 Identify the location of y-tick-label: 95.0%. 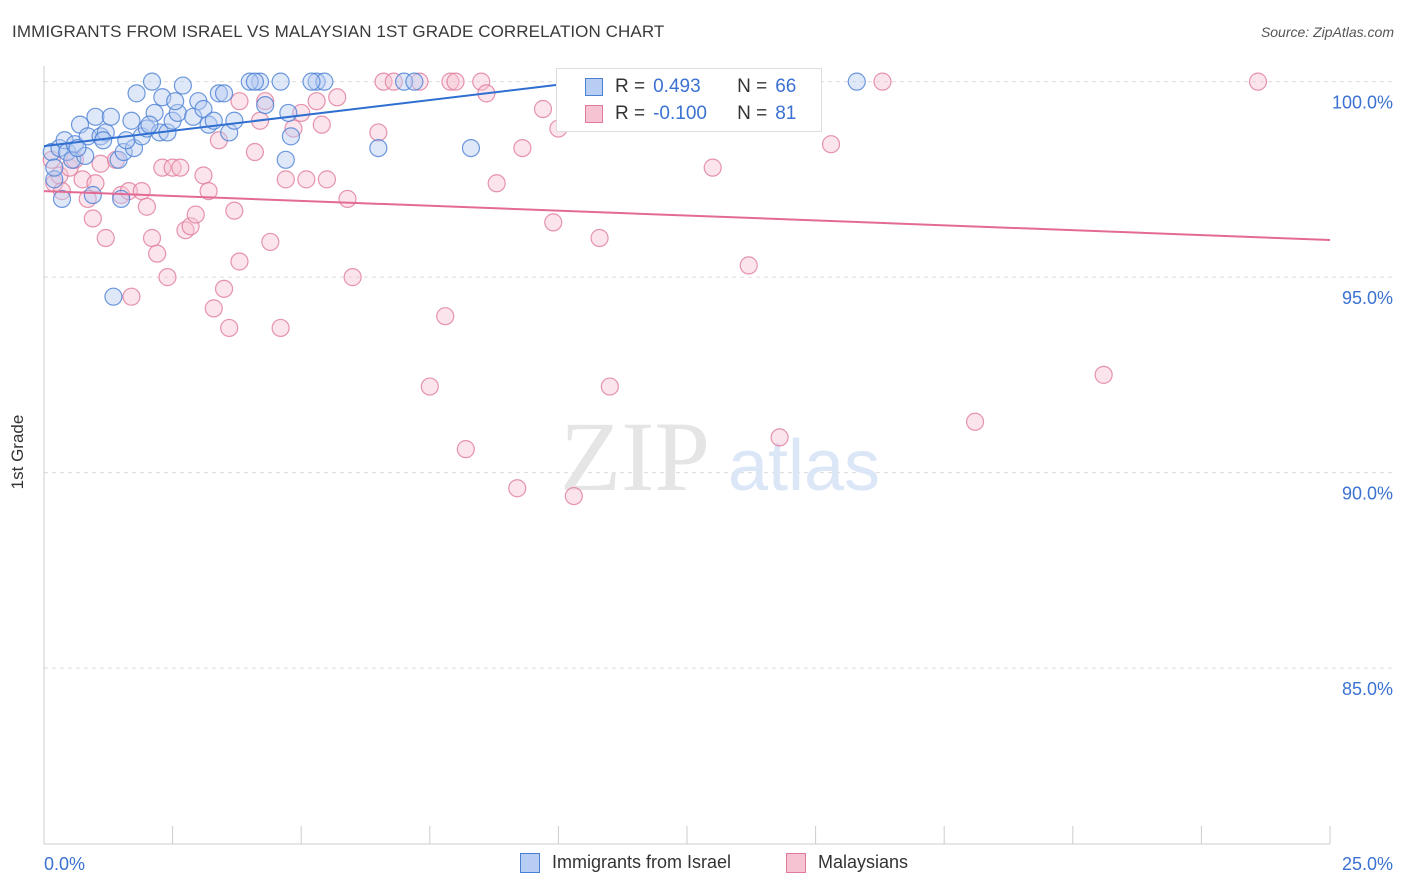
(1367, 298).